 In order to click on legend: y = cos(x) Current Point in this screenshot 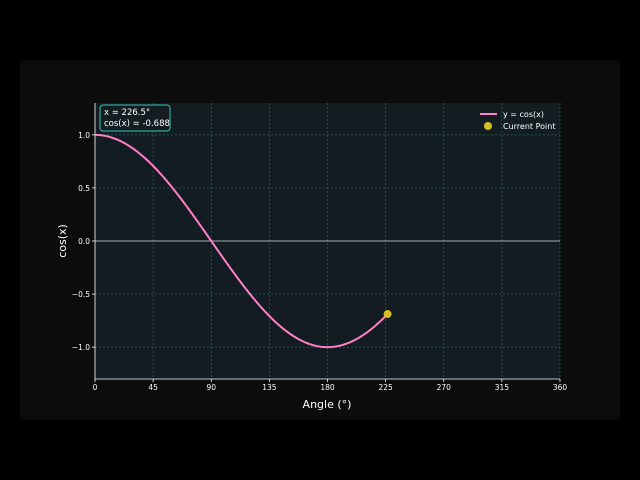, I will do `click(517, 120)`.